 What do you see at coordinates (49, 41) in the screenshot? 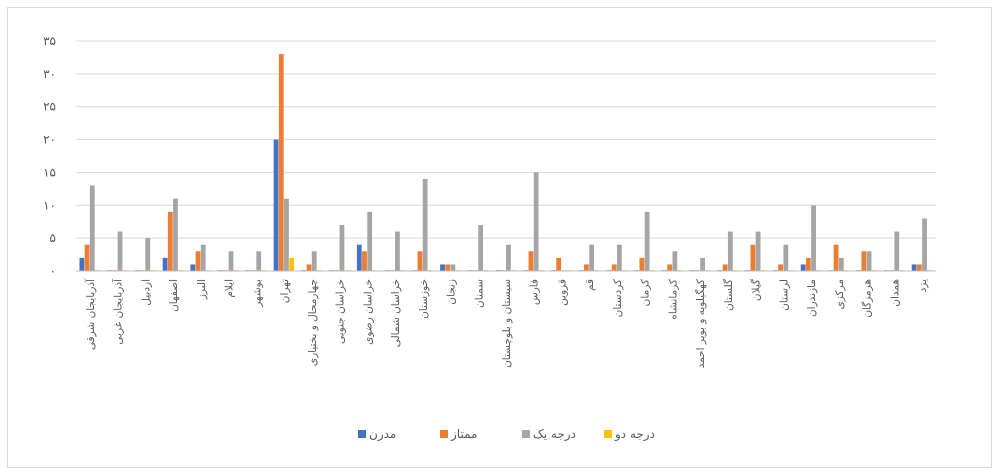
I see `y-tick-label: ۳۵` at bounding box center [49, 41].